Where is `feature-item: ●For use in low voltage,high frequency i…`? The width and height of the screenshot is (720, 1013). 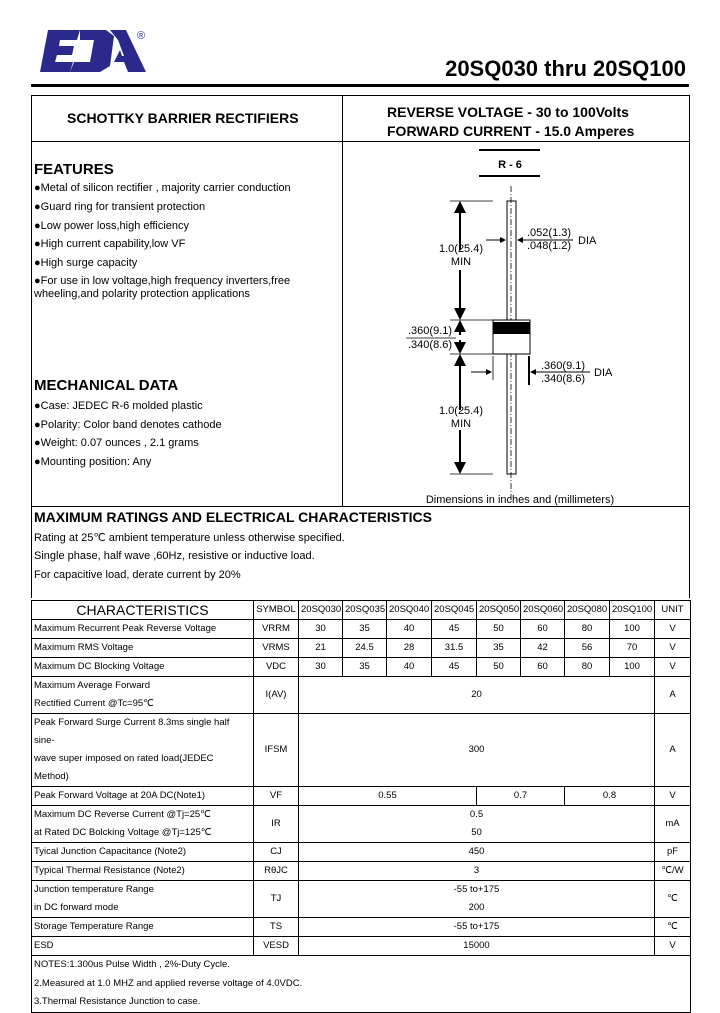
feature-item: ●For use in low voltage,high frequency i… is located at coordinates (162, 287).